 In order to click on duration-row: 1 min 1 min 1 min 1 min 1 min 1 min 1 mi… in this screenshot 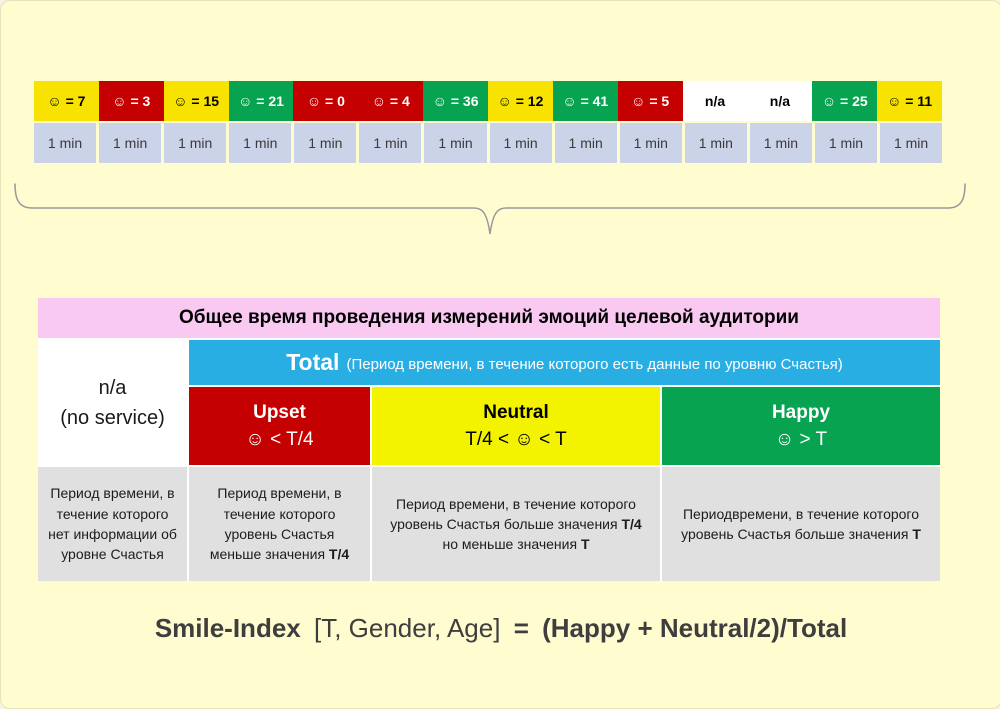, I will do `click(488, 143)`.